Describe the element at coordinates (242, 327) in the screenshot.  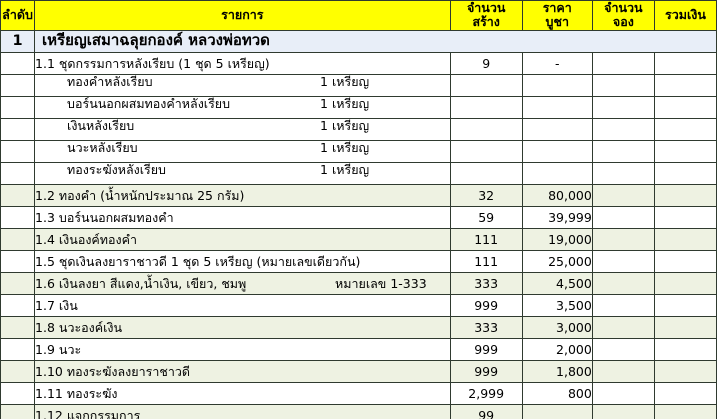
I see `row-item: 1.8 นวะองค์เงิน` at that location.